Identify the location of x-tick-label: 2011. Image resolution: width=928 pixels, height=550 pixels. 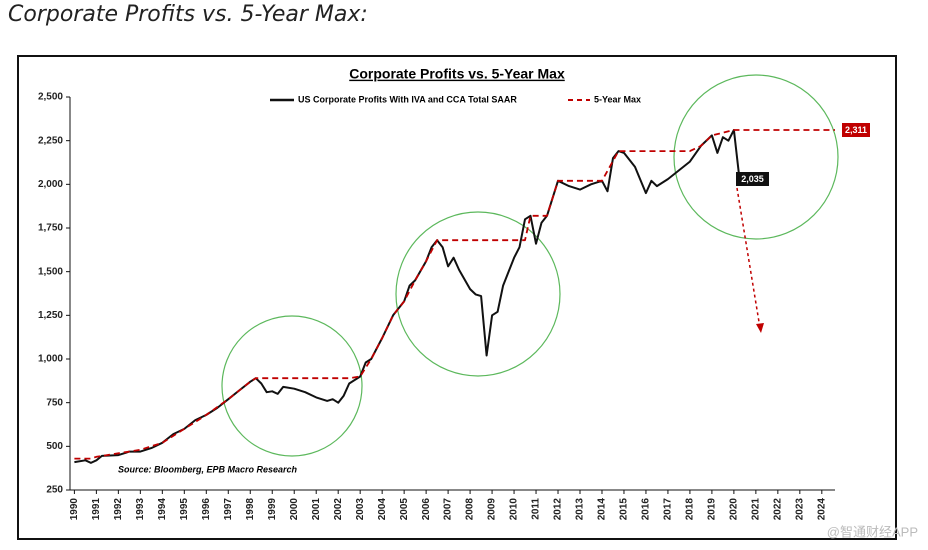
(536, 509).